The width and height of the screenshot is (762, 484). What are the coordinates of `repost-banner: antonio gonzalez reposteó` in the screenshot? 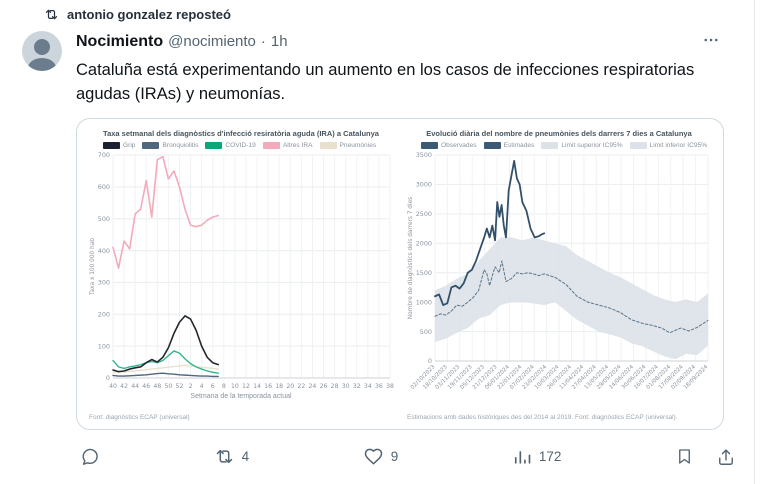 It's located at (137, 14).